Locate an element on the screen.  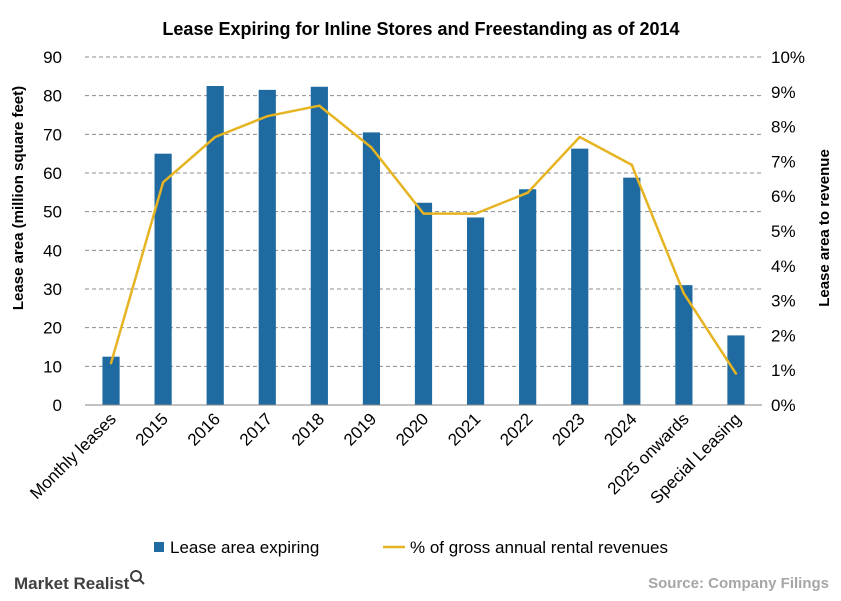
y-axis-left-ticks: 0 10 20 30 40 50 60 70 80 90 is located at coordinates (52, 231).